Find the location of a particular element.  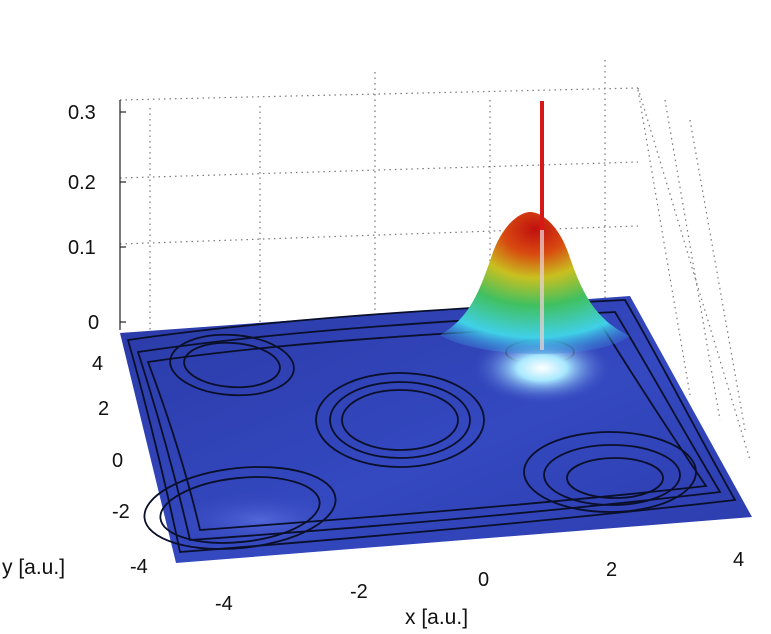

z-tick-label: 0.1 is located at coordinates (82, 248).